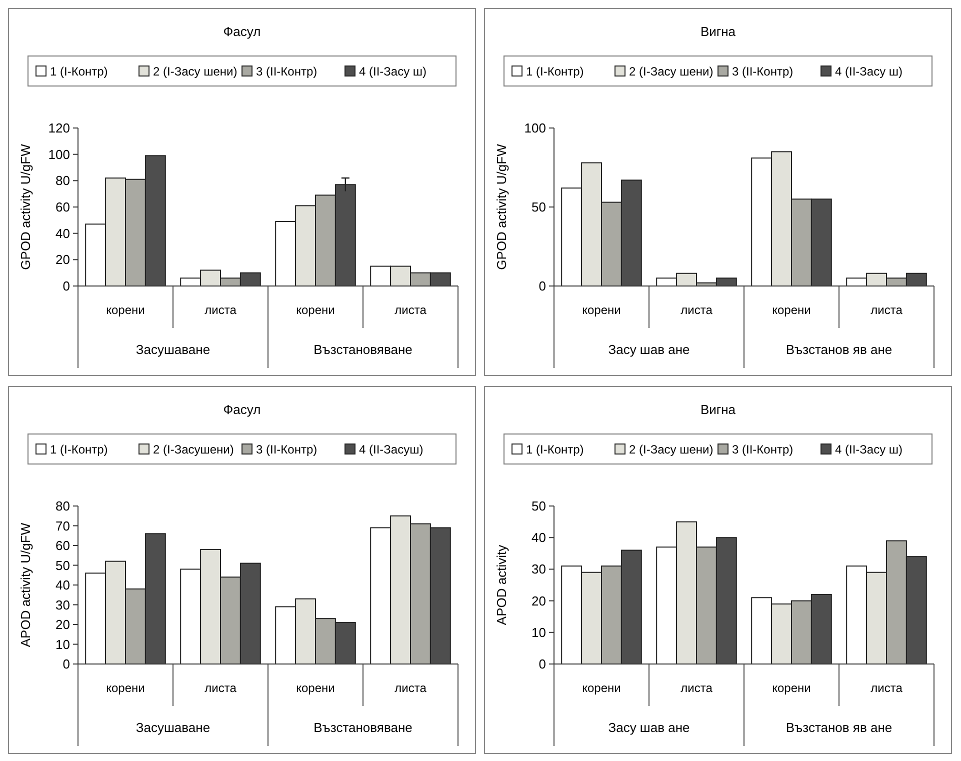 The image size is (961, 761). I want to click on legend-label: 4 (II-Засуш), so click(391, 449).